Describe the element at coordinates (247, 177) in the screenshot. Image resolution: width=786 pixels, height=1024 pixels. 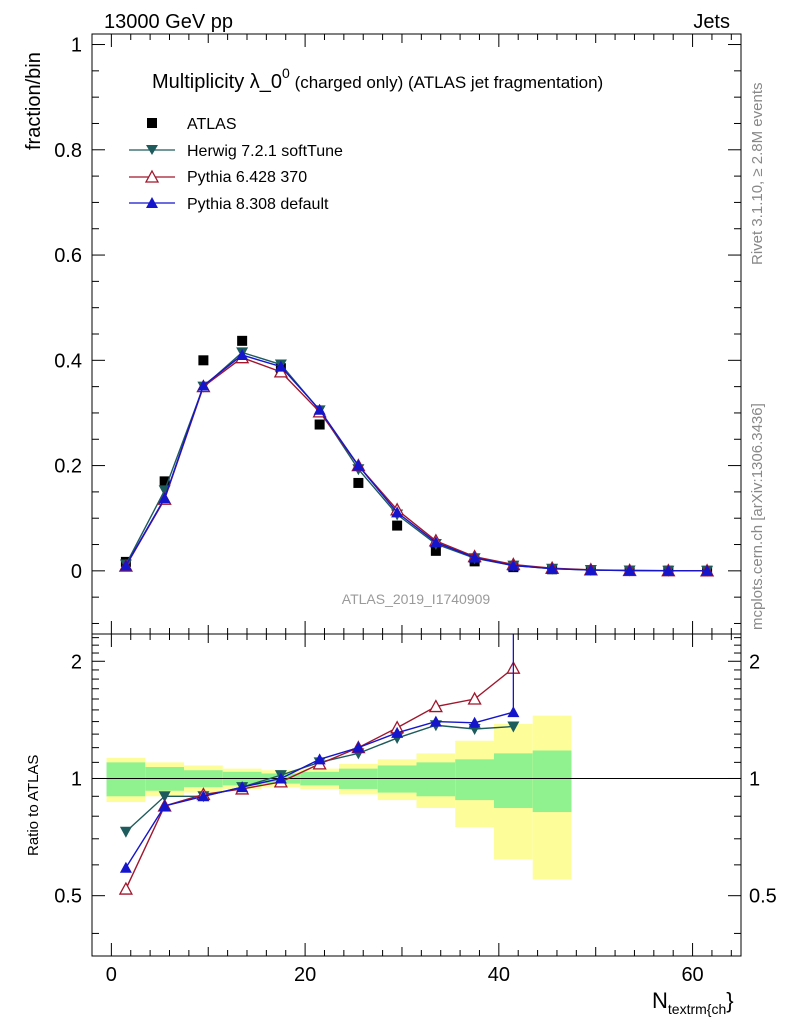
I see `legend-label-pythia6: Pythia 6.428 370` at that location.